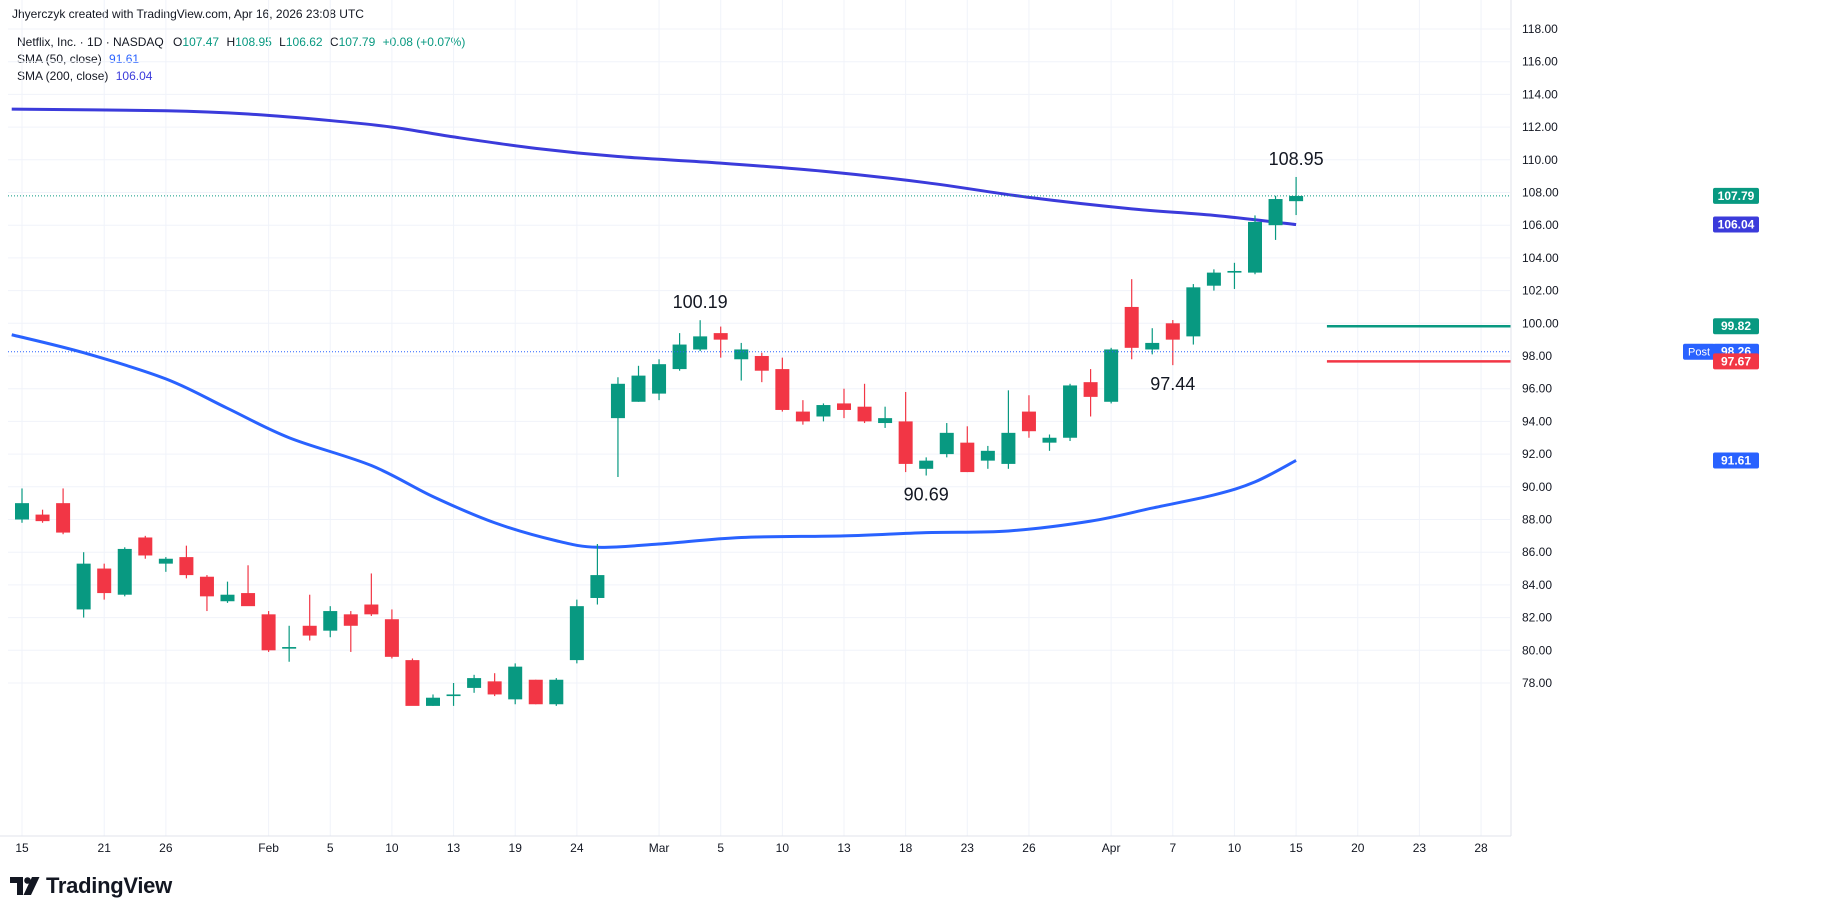 Image resolution: width=1835 pixels, height=917 pixels. I want to click on low-value: 106.62, so click(304, 42).